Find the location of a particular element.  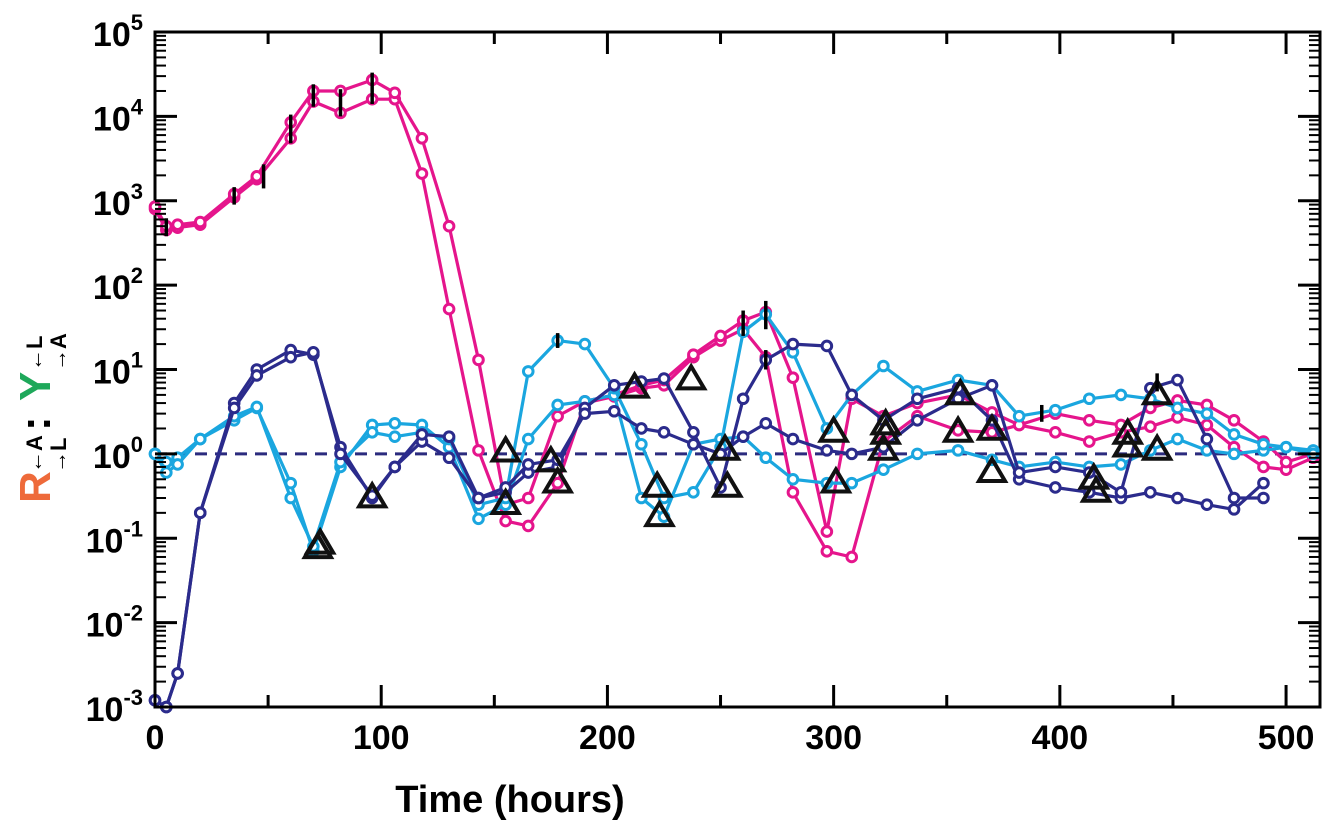

x-tick-label: 500 is located at coordinates (1286, 738).